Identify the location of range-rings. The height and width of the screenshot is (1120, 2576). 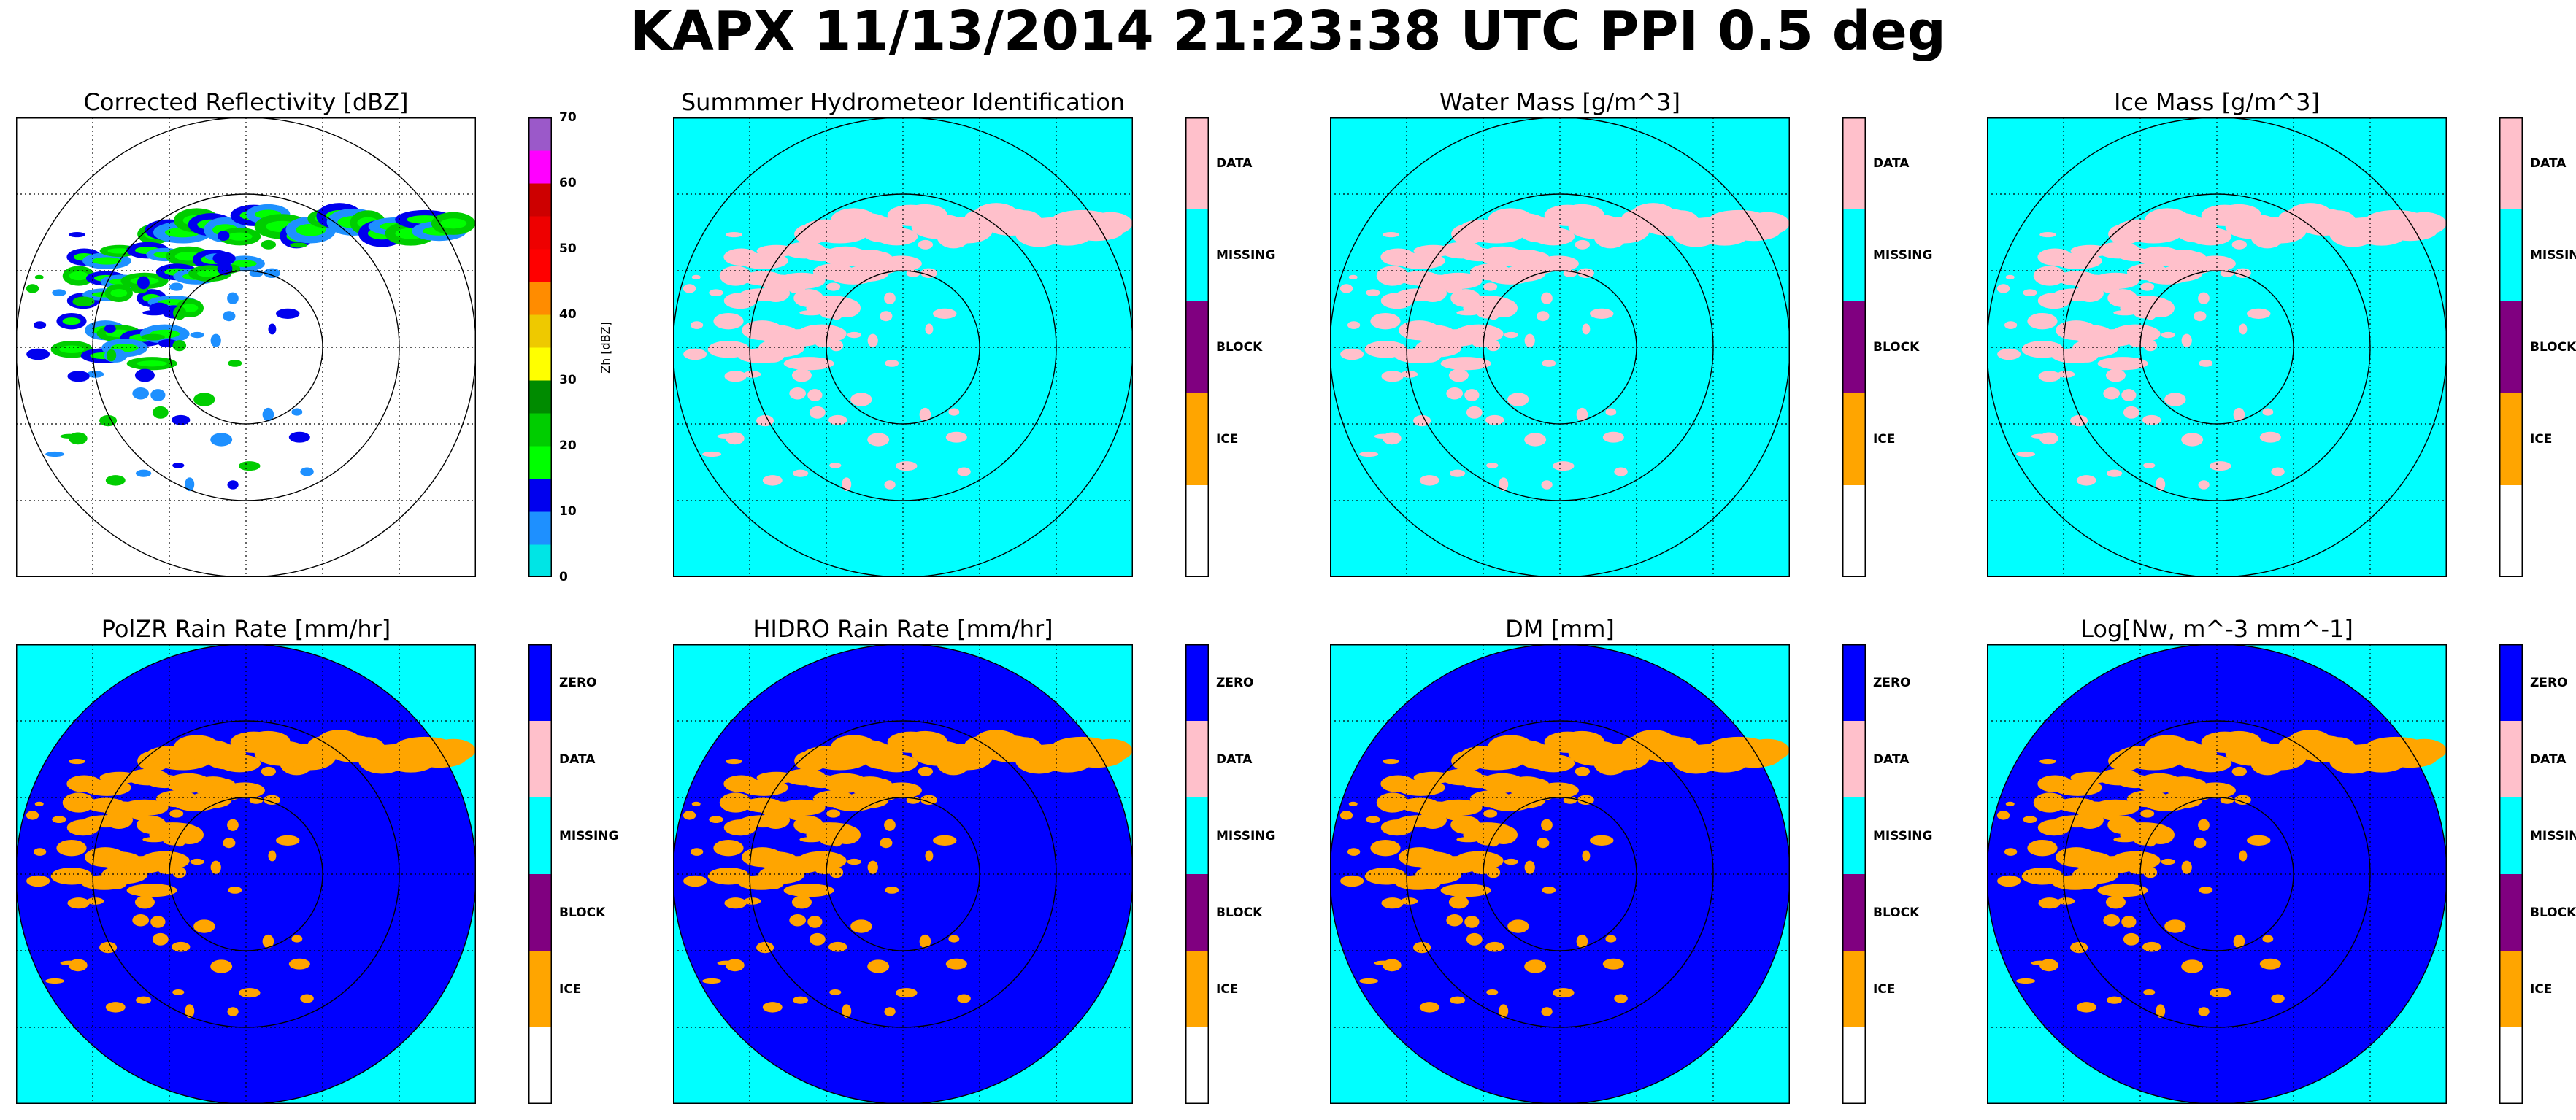
(2217, 874).